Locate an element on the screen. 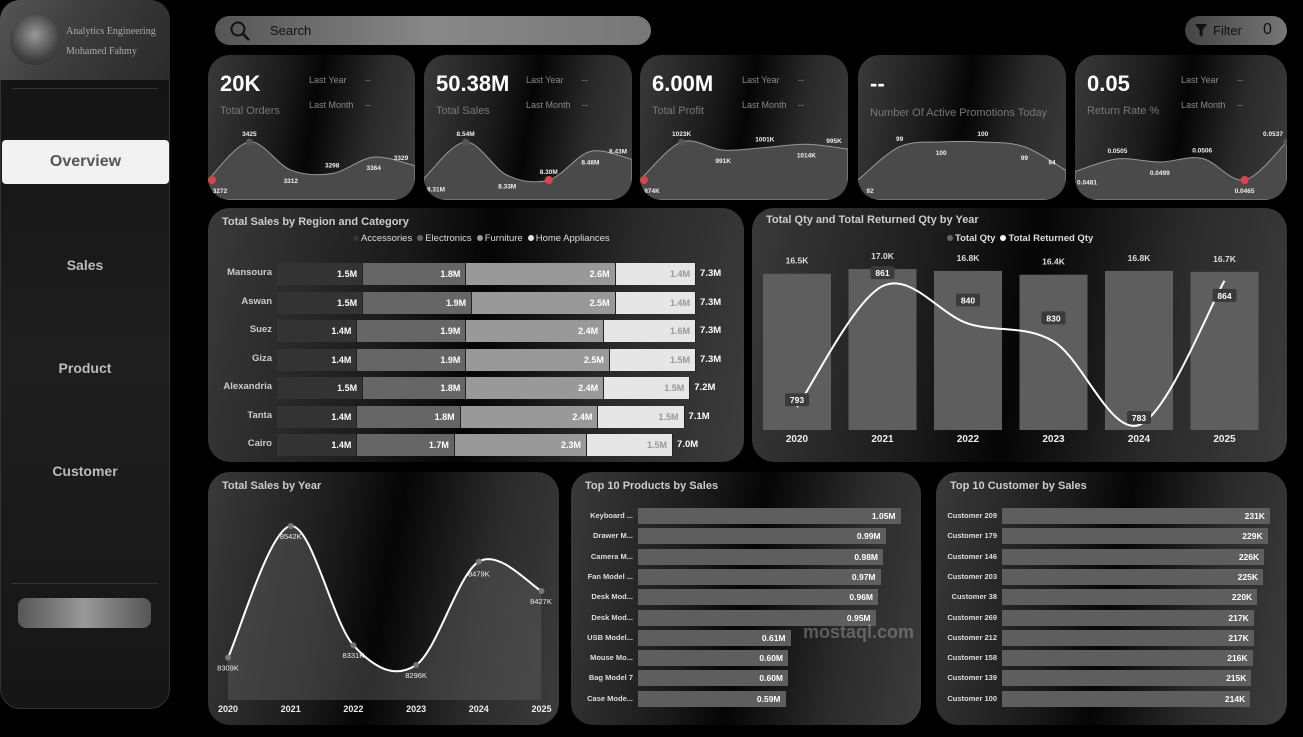  kpi-value: -- is located at coordinates (877, 83).